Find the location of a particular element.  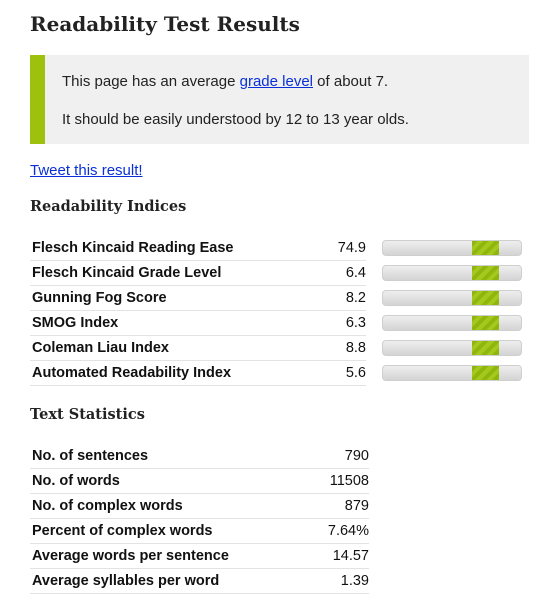

index-name: Flesch Kincaid Grade Level is located at coordinates (179, 273).